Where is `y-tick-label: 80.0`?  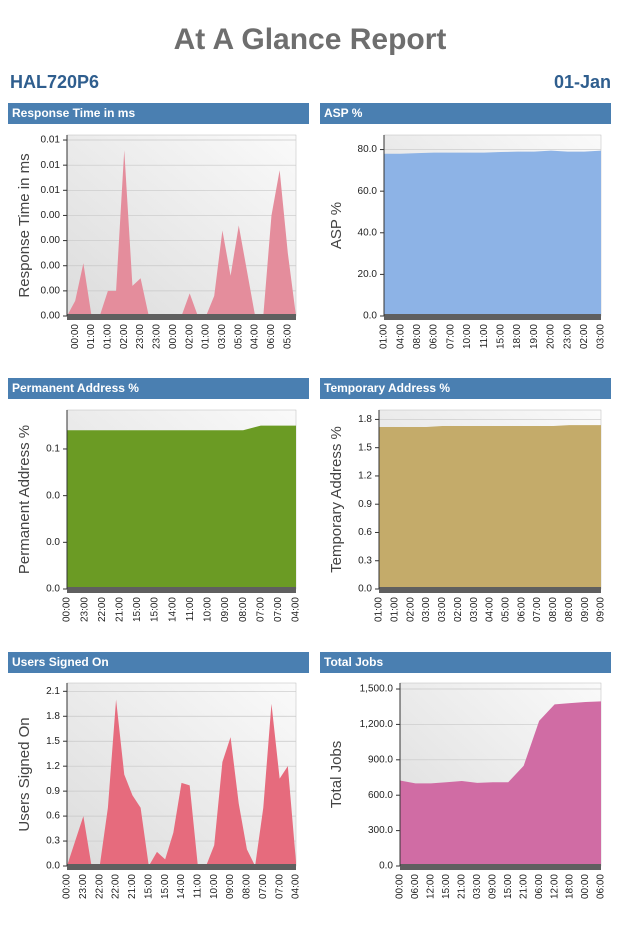 y-tick-label: 80.0 is located at coordinates (368, 149).